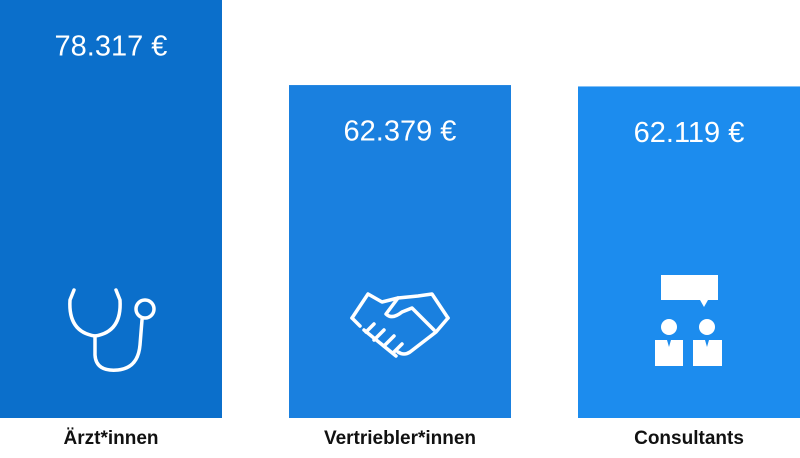 Image resolution: width=800 pixels, height=458 pixels. I want to click on category-label: Consultants, so click(689, 438).